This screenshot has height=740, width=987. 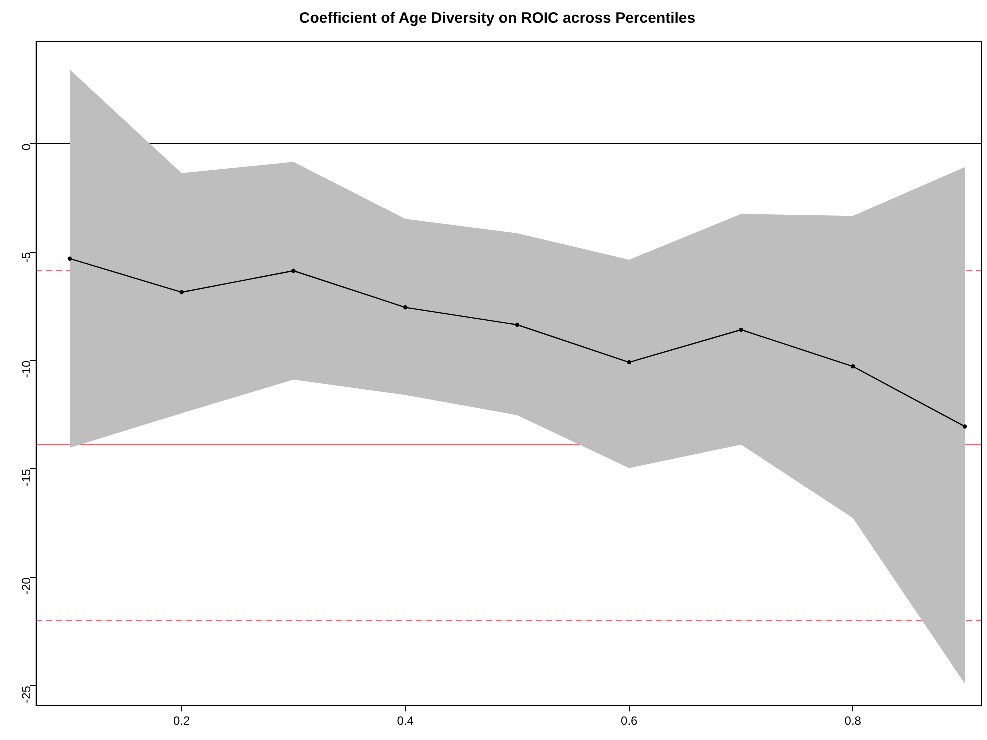 I want to click on y-tick-label: 0, so click(x=27, y=147).